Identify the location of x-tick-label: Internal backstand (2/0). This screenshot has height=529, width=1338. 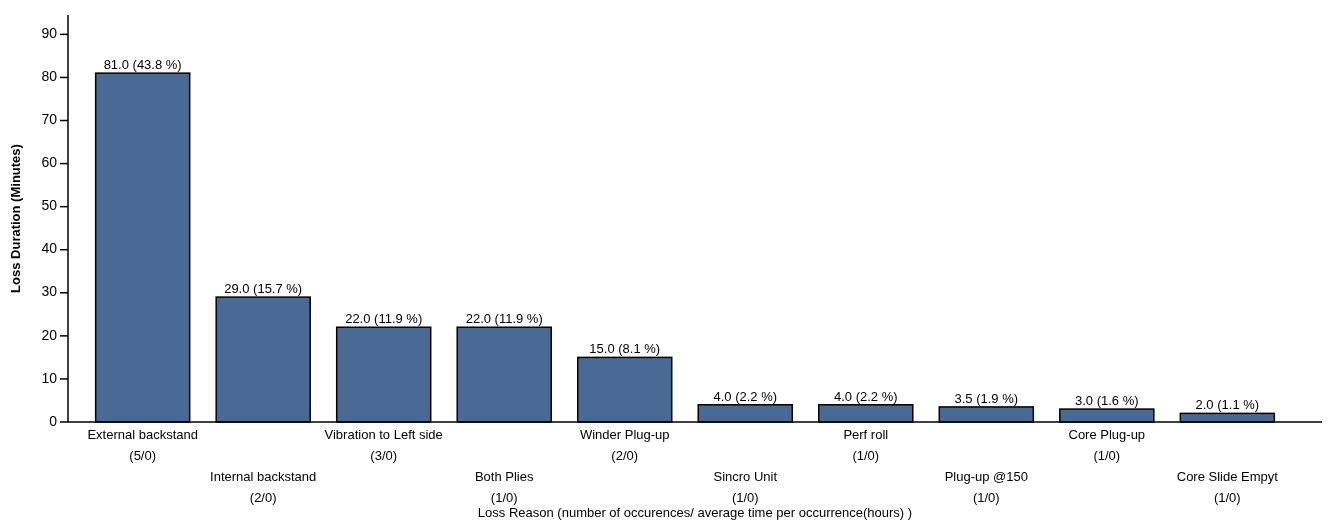
(263, 487).